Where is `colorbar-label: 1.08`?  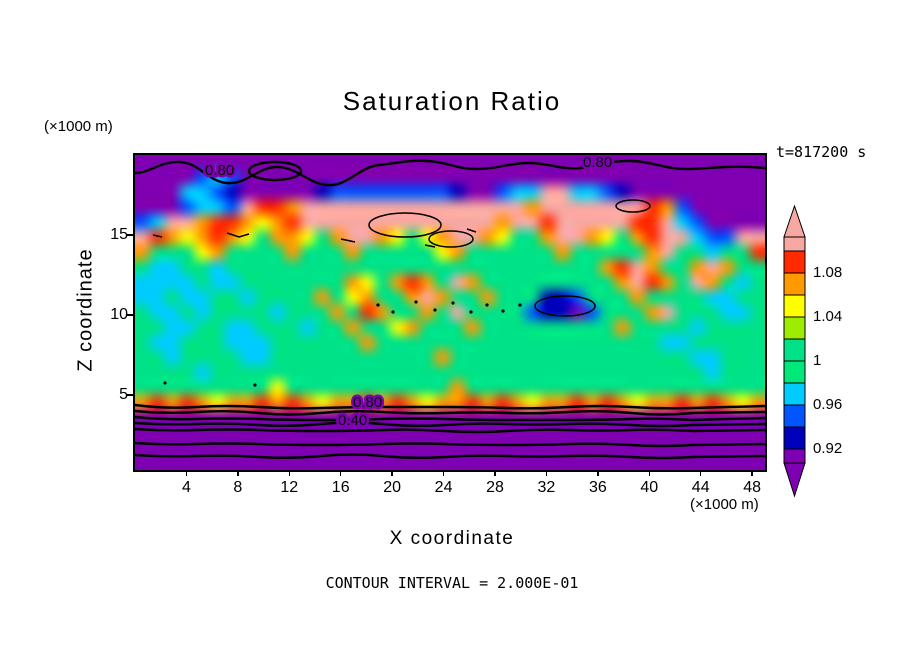 colorbar-label: 1.08 is located at coordinates (828, 272).